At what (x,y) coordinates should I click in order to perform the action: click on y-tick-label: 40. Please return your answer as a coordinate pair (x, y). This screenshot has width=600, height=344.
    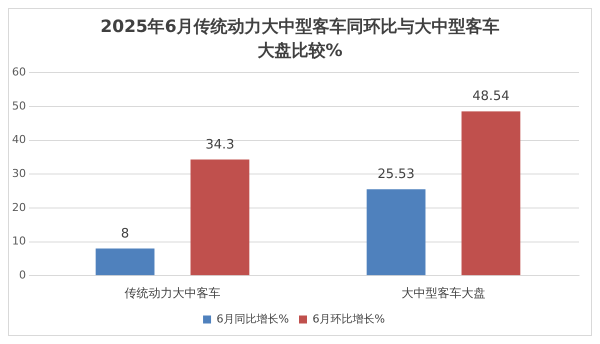
    Looking at the image, I should click on (19, 139).